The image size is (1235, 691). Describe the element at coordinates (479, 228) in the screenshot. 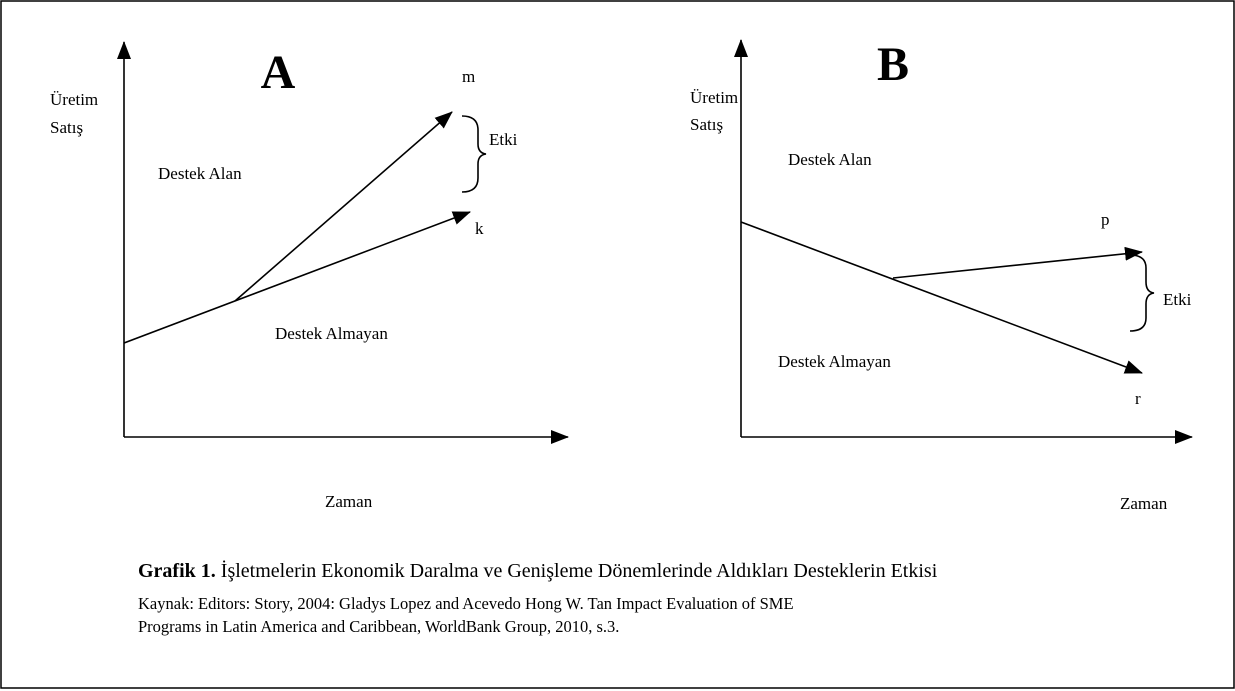

I see `end-label: k` at that location.